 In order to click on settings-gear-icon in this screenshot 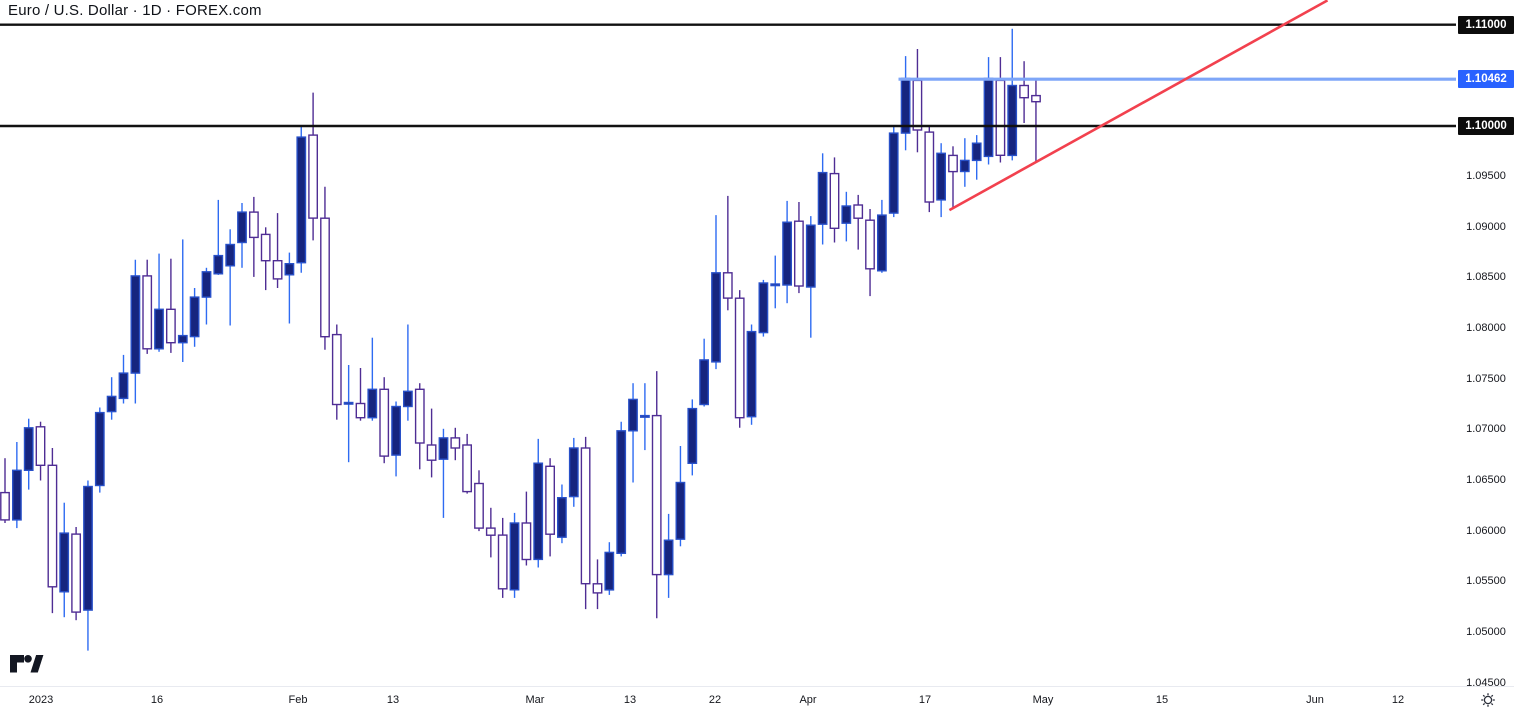, I will do `click(1488, 700)`.